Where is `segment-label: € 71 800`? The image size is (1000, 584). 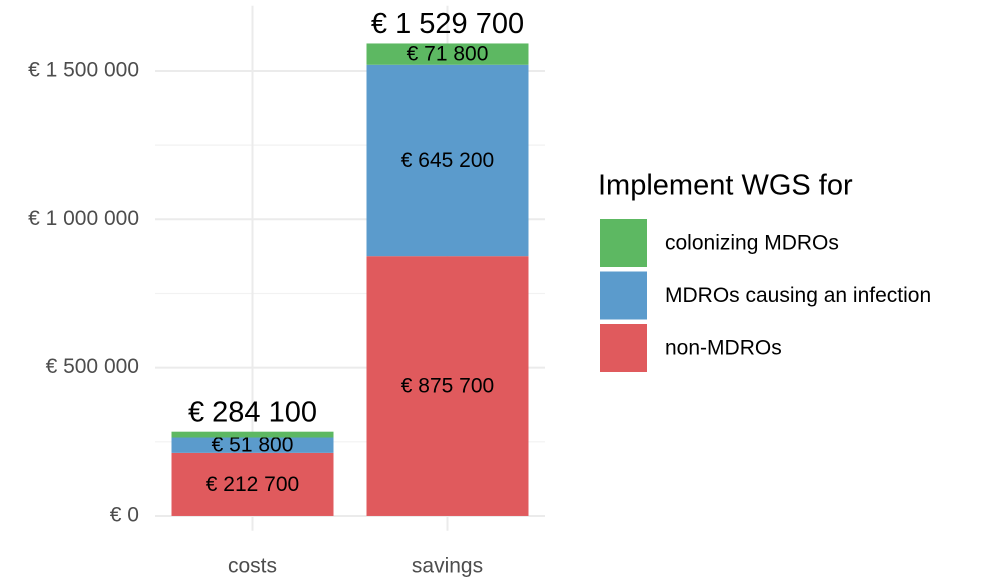
segment-label: € 71 800 is located at coordinates (448, 54).